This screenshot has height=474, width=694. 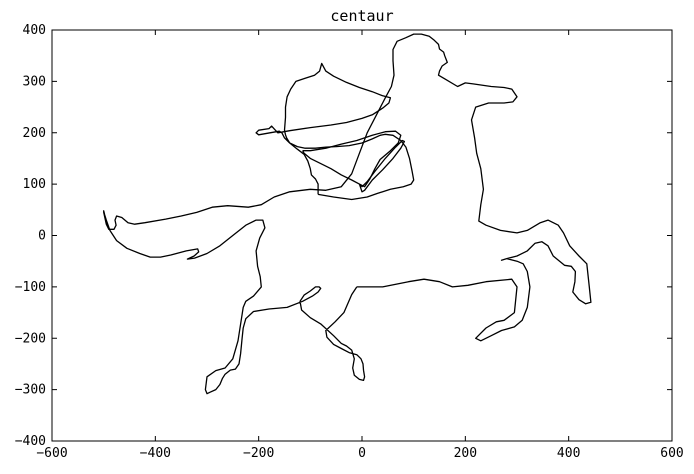 What do you see at coordinates (361, 16) in the screenshot?
I see `chart-title: centaur` at bounding box center [361, 16].